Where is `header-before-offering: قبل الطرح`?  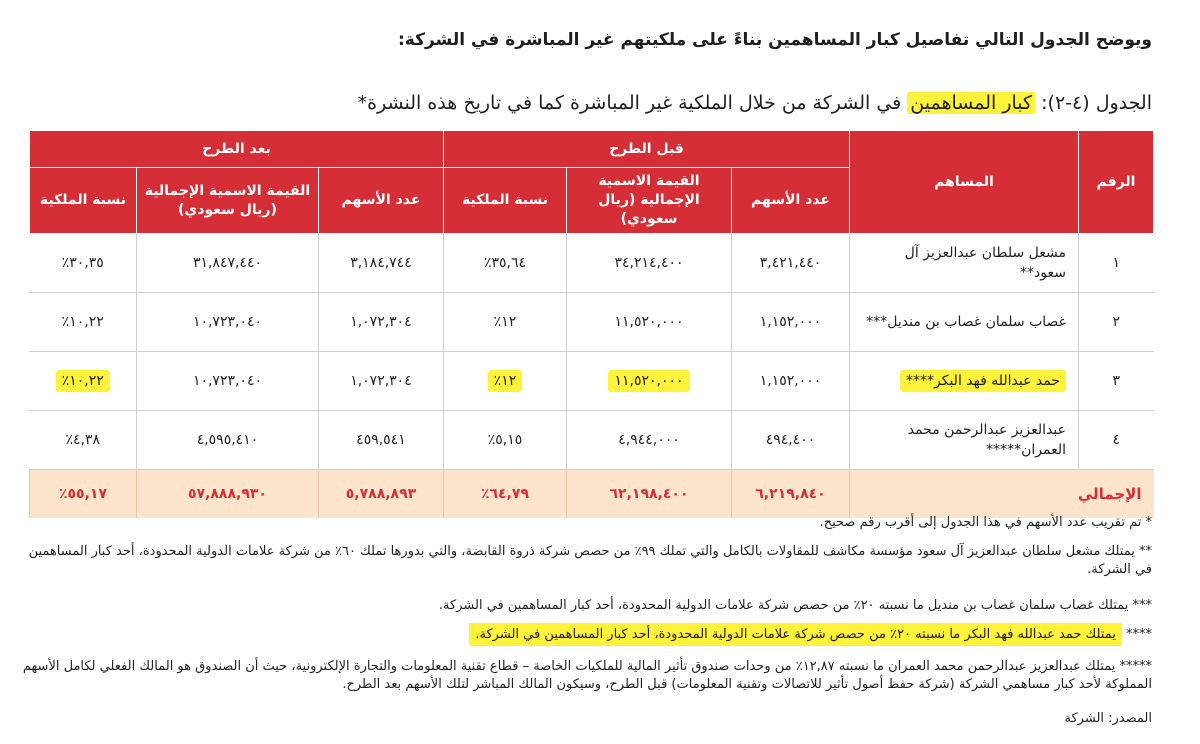 header-before-offering: قبل الطرح is located at coordinates (646, 149).